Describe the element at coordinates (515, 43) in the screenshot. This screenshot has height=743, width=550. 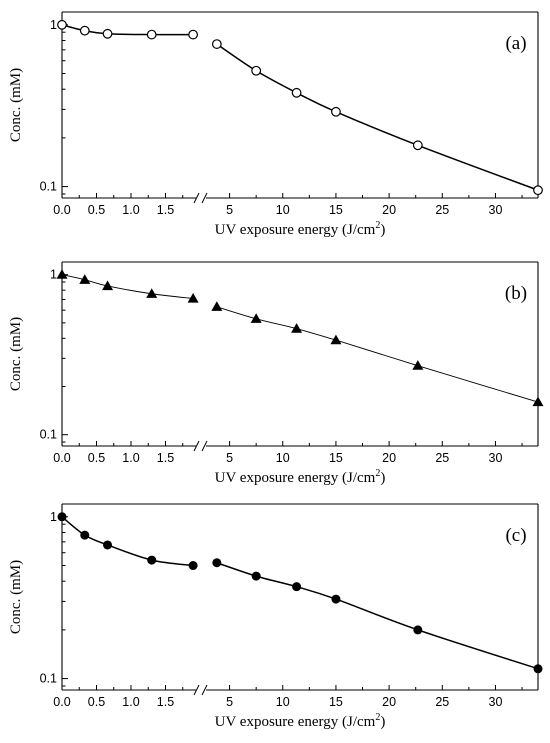
I see `panel-label: (a)` at that location.